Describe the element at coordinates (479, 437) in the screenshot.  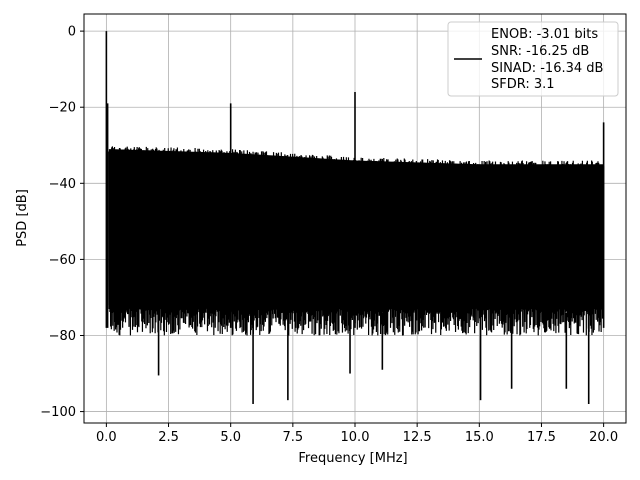
I see `x-tick-label: 15.0` at that location.